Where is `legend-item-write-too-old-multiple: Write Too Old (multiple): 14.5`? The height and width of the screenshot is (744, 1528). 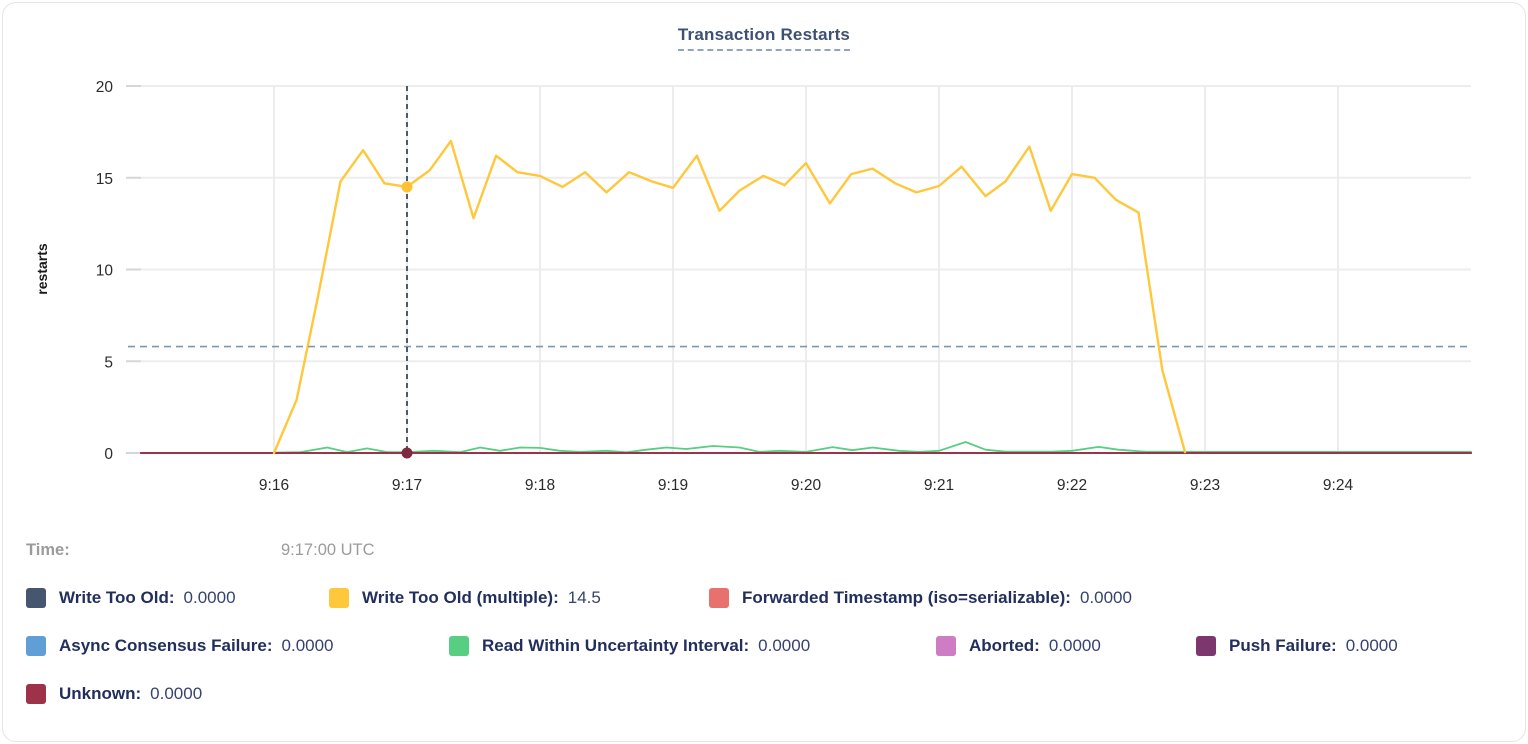 legend-item-write-too-old-multiple: Write Too Old (multiple): 14.5 is located at coordinates (519, 598).